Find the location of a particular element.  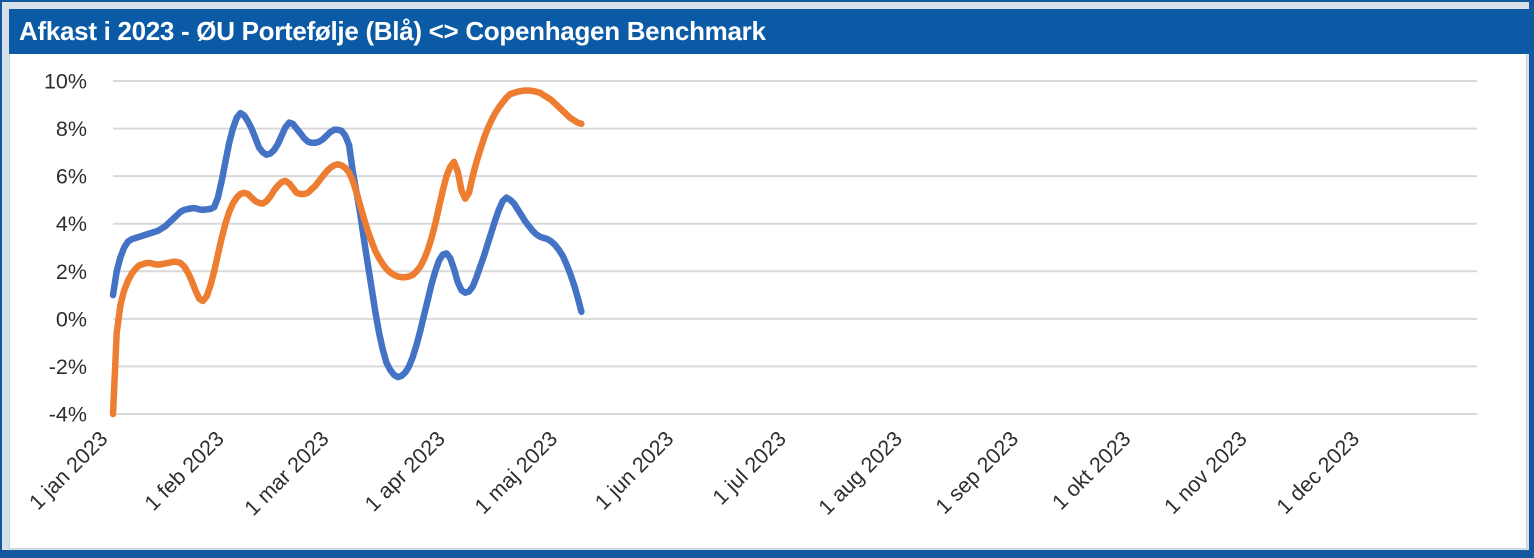

x-tick-label: 1 mar 2023 is located at coordinates (287, 474).